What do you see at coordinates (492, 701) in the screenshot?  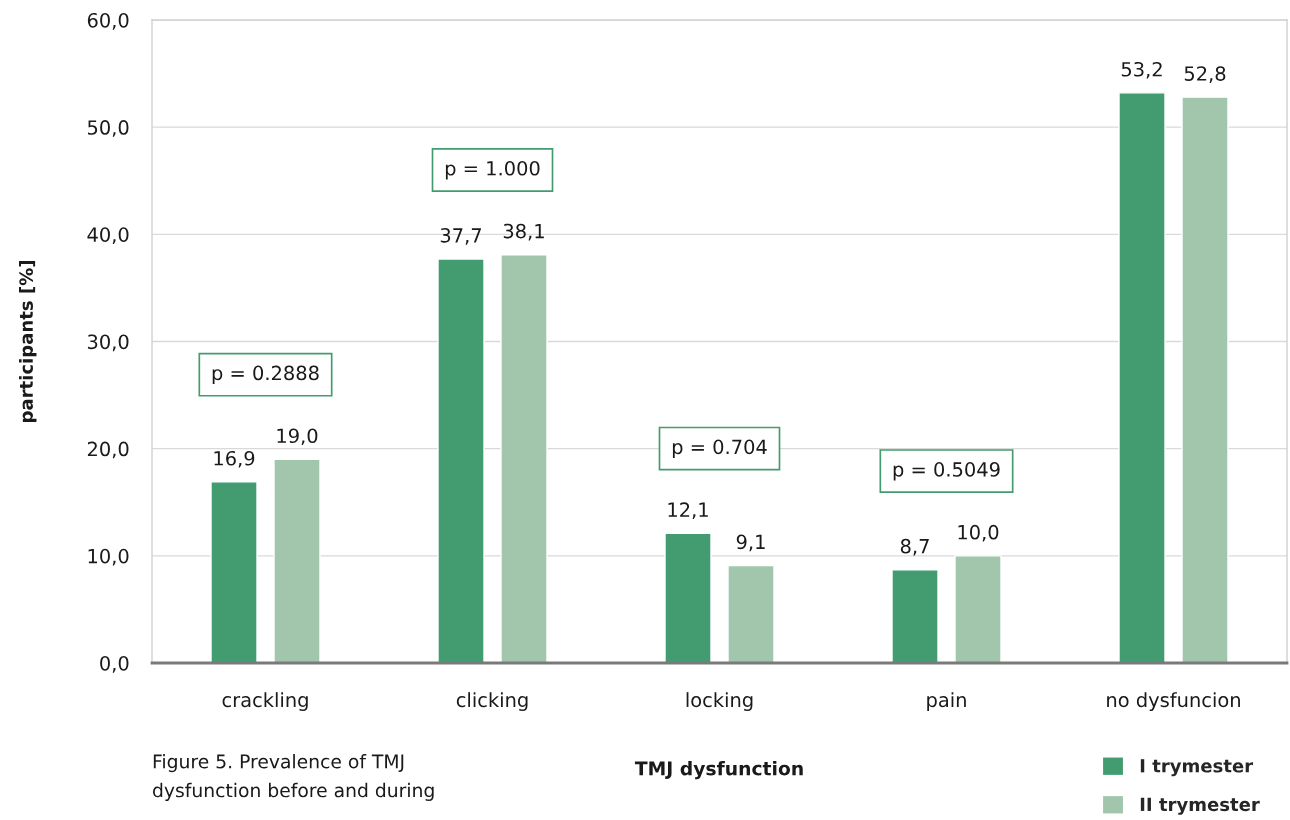 I see `x-tick-label: clicking` at bounding box center [492, 701].